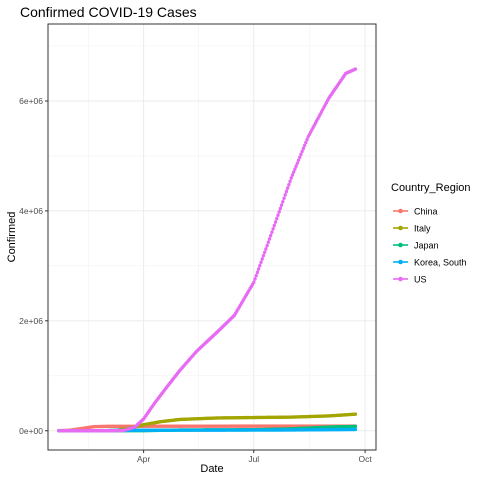 The width and height of the screenshot is (480, 480). What do you see at coordinates (207, 430) in the screenshot?
I see `series-korea-south` at bounding box center [207, 430].